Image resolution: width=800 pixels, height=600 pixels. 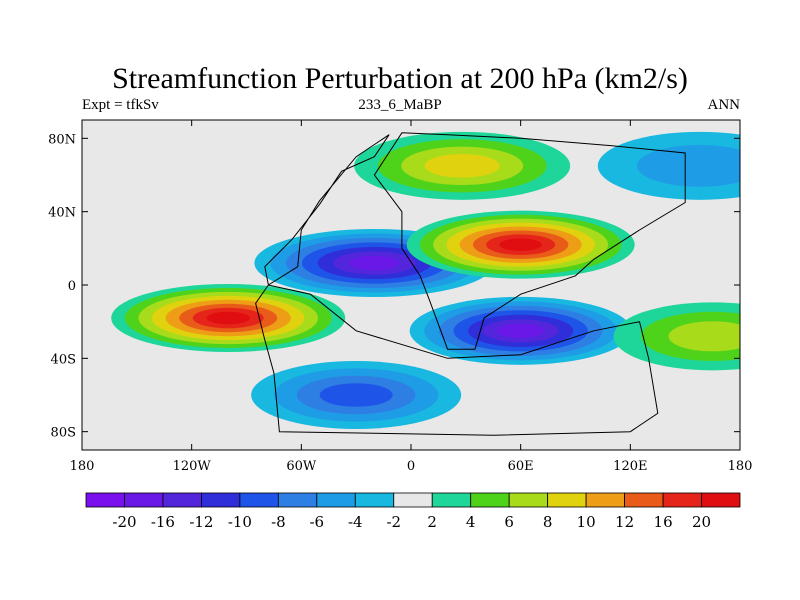 What do you see at coordinates (201, 522) in the screenshot?
I see `colorbar-label: -12` at bounding box center [201, 522].